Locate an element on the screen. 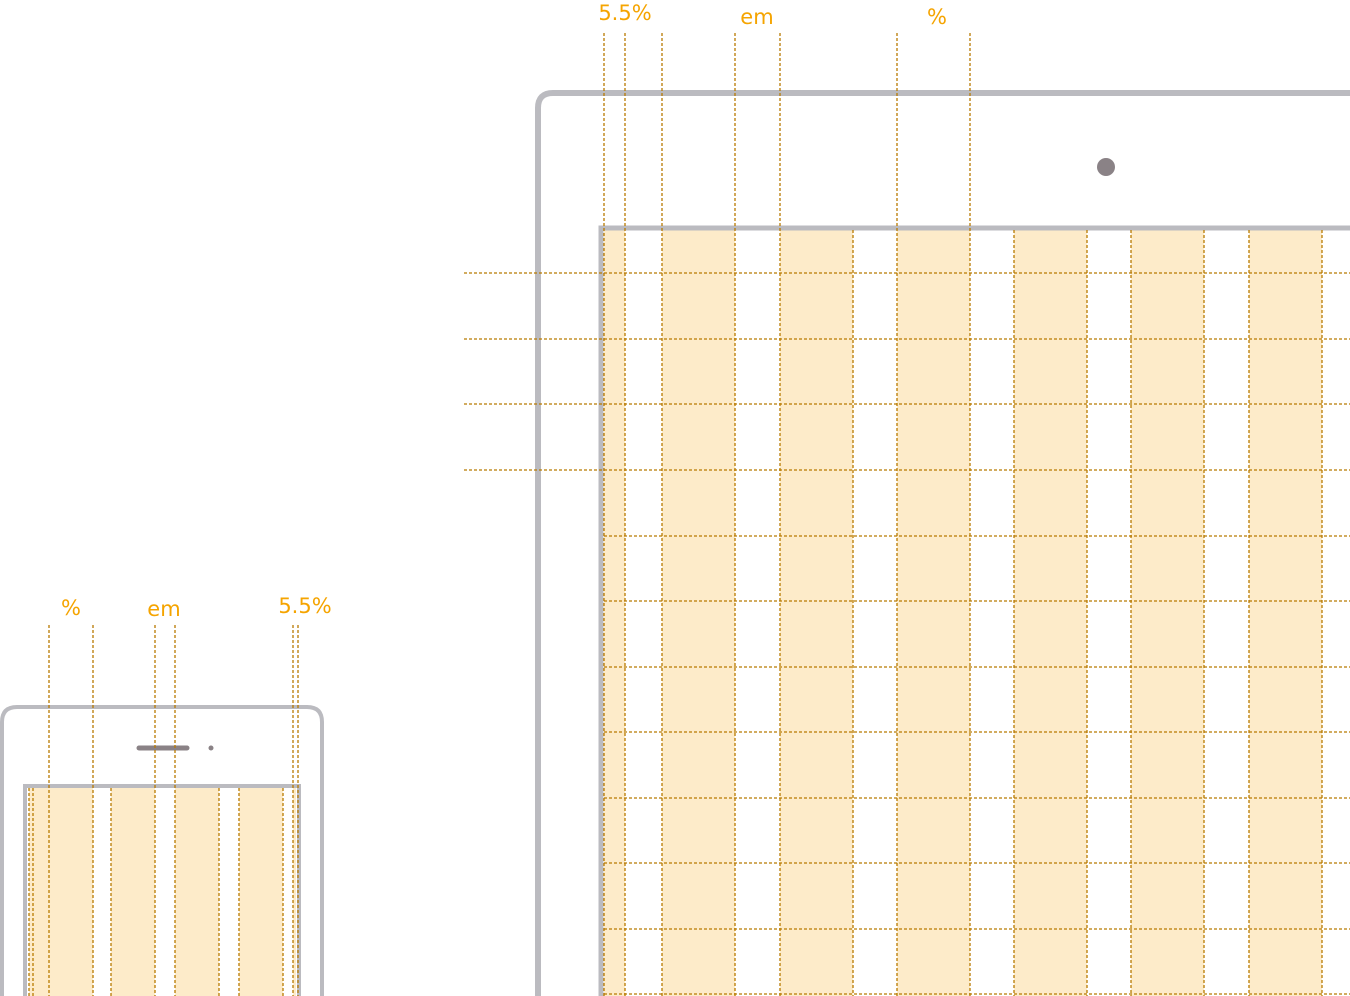  phone-frame is located at coordinates (162, 850).